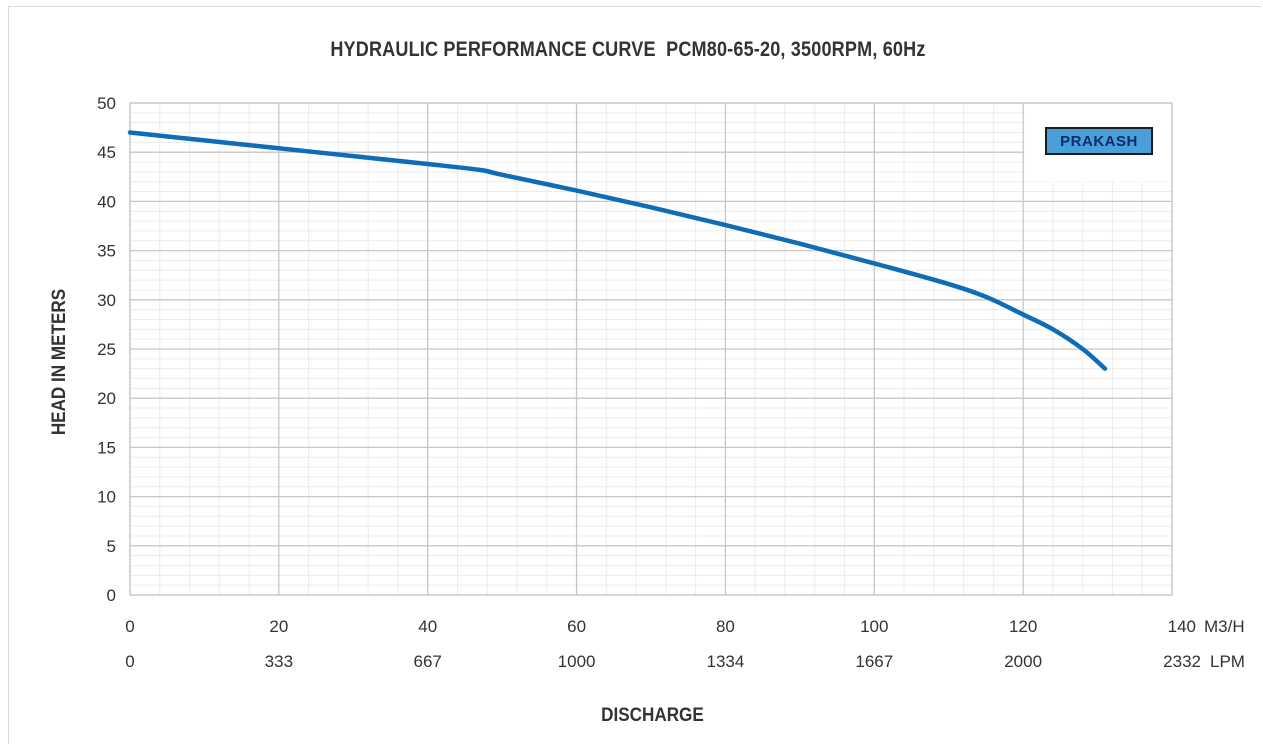 The width and height of the screenshot is (1263, 746). What do you see at coordinates (1023, 661) in the screenshot?
I see `x2-tick-label: 2000` at bounding box center [1023, 661].